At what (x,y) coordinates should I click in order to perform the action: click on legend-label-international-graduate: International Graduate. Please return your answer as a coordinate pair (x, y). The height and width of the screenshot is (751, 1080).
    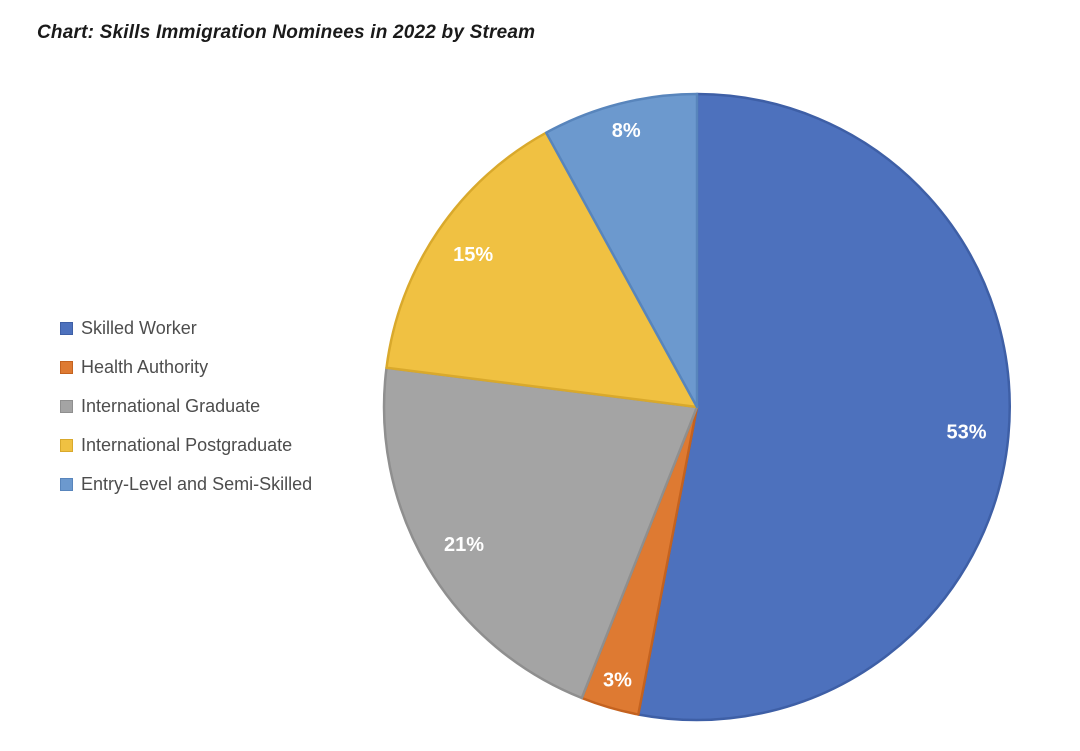
    Looking at the image, I should click on (171, 406).